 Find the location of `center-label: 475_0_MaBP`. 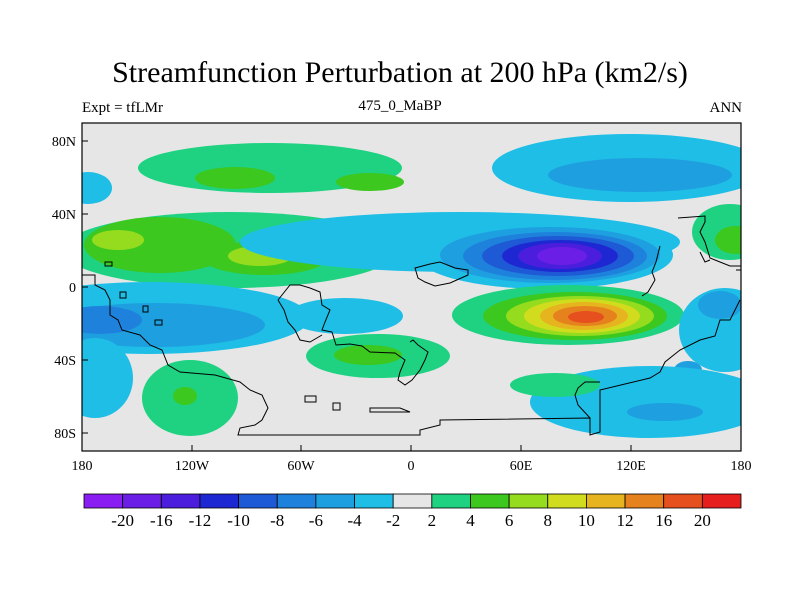

center-label: 475_0_MaBP is located at coordinates (400, 106).